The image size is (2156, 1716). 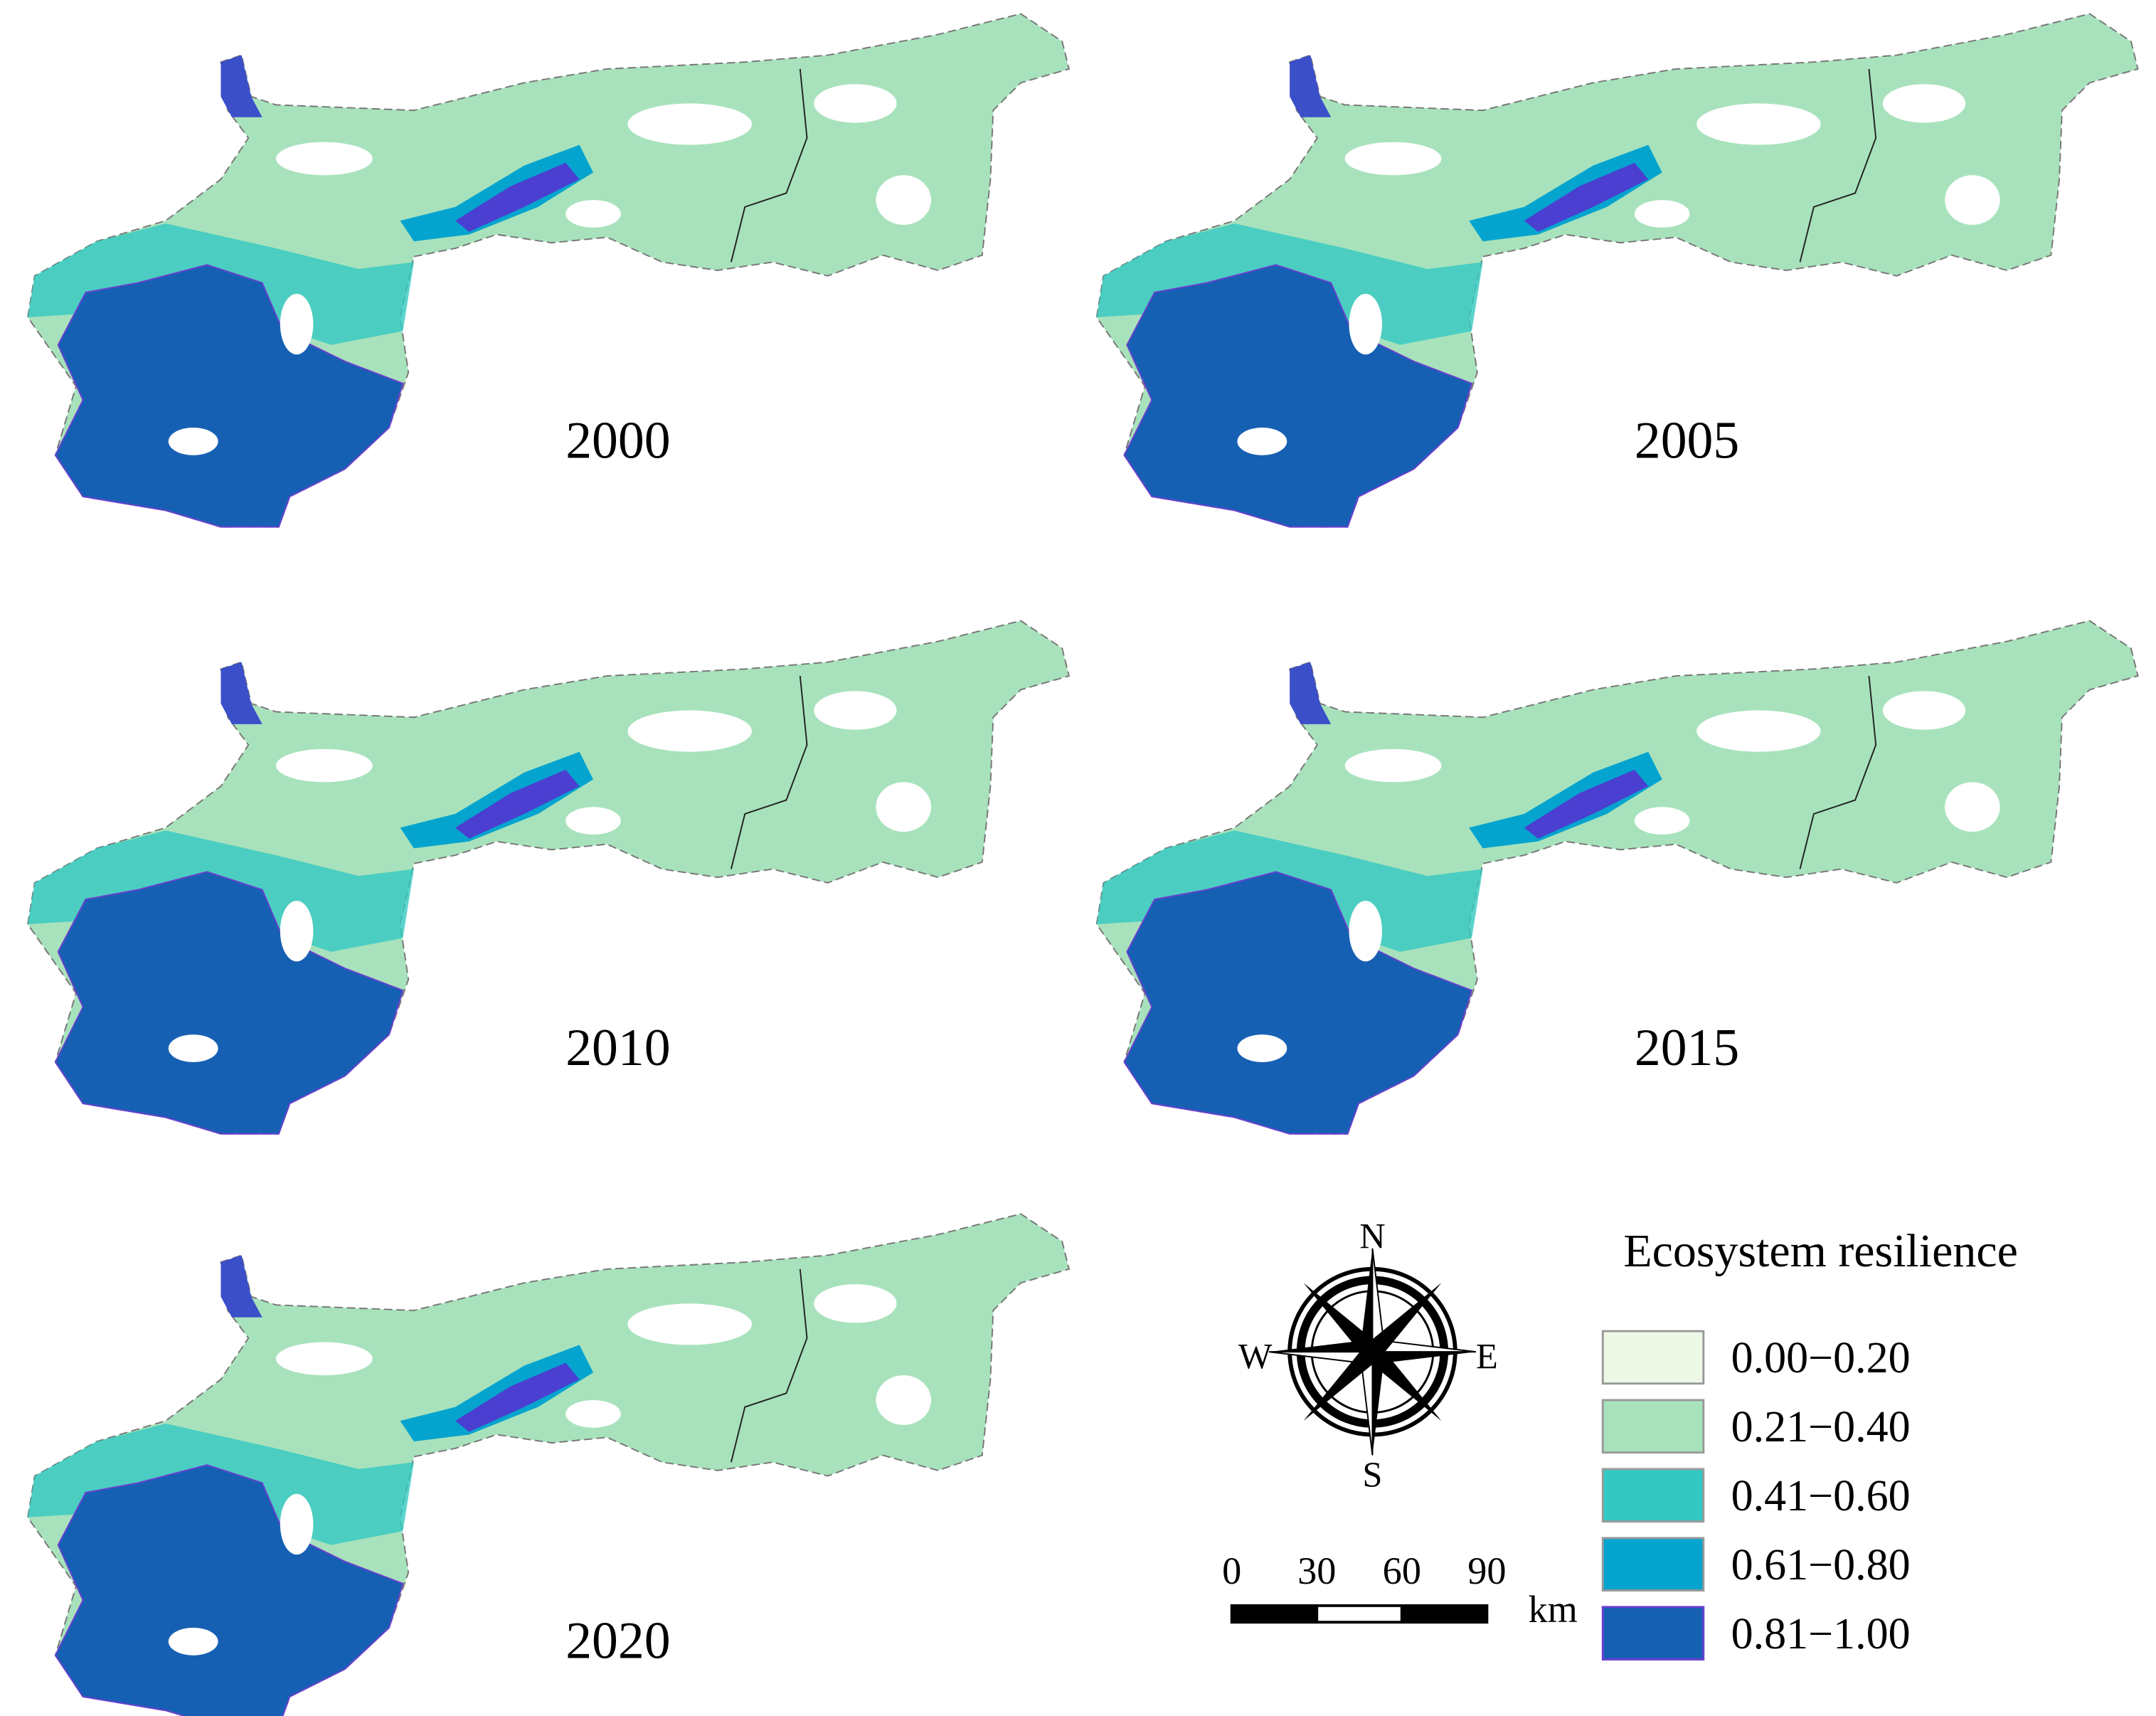 What do you see at coordinates (1687, 440) in the screenshot?
I see `panel-year: 2005` at bounding box center [1687, 440].